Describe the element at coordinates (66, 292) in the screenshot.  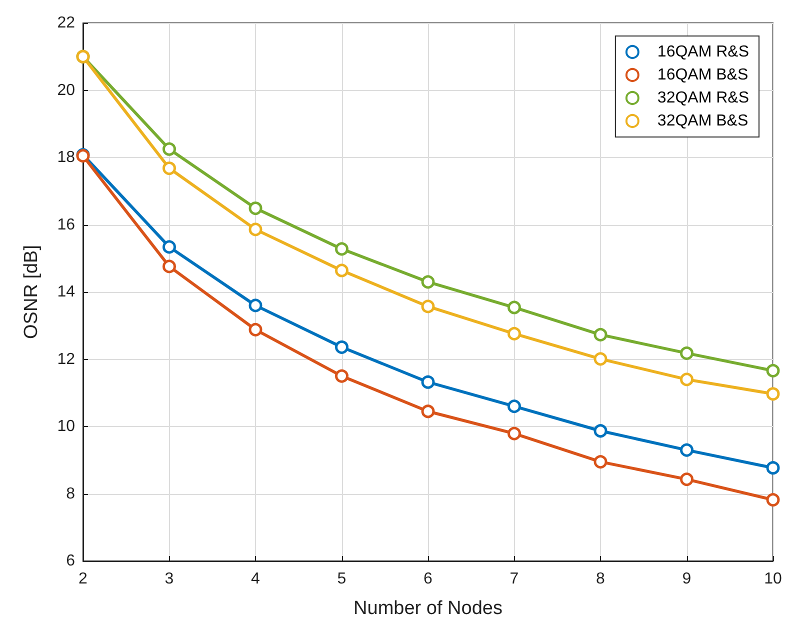
I see `y-tick-label: 14` at that location.